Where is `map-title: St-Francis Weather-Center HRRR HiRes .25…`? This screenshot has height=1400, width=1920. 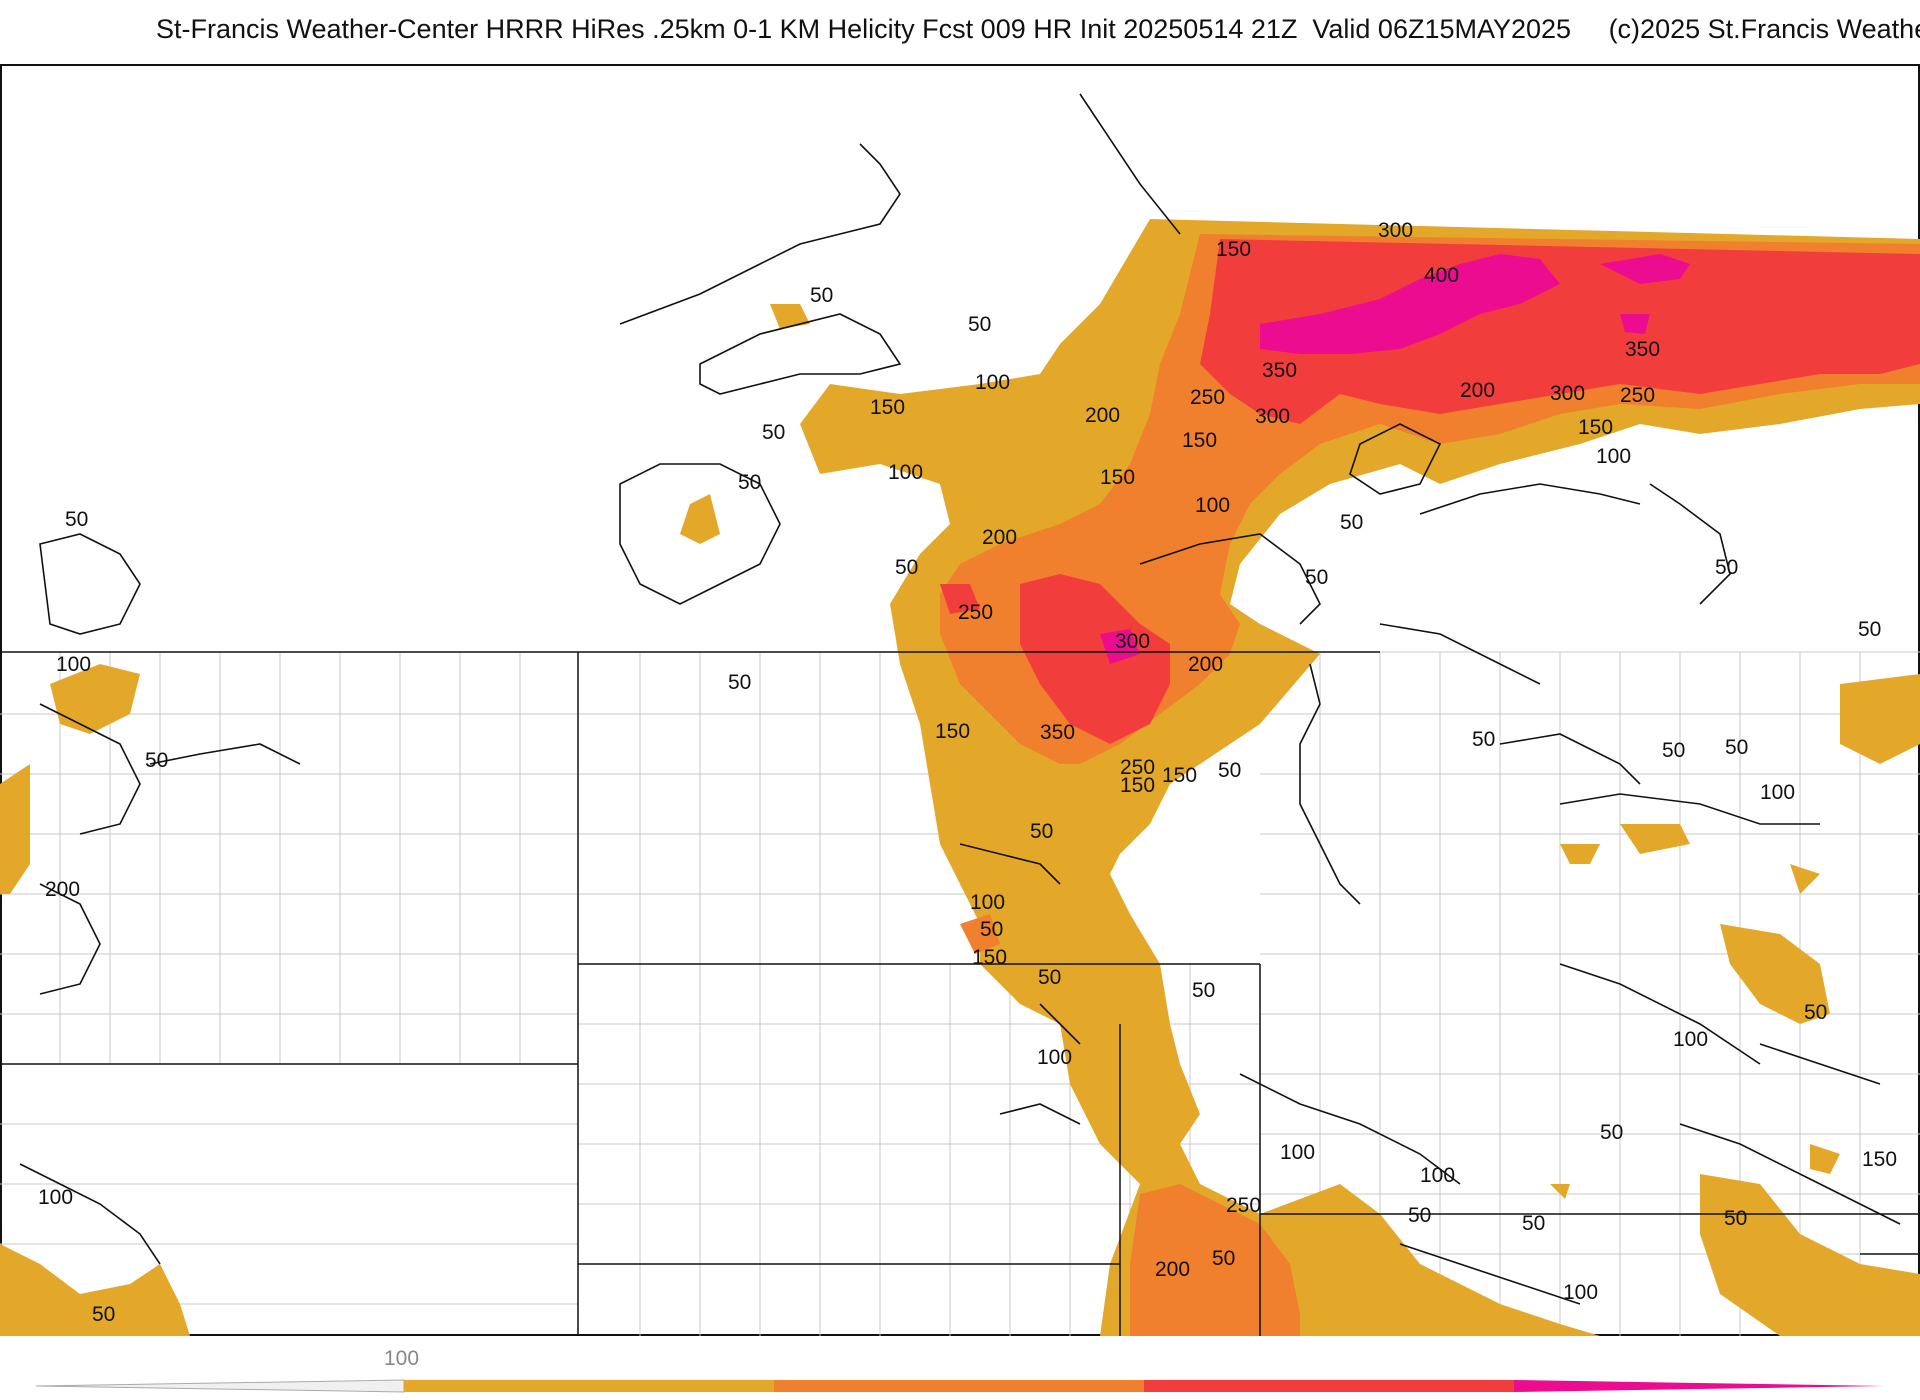 map-title: St-Francis Weather-Center HRRR HiRes .25… is located at coordinates (1038, 29).